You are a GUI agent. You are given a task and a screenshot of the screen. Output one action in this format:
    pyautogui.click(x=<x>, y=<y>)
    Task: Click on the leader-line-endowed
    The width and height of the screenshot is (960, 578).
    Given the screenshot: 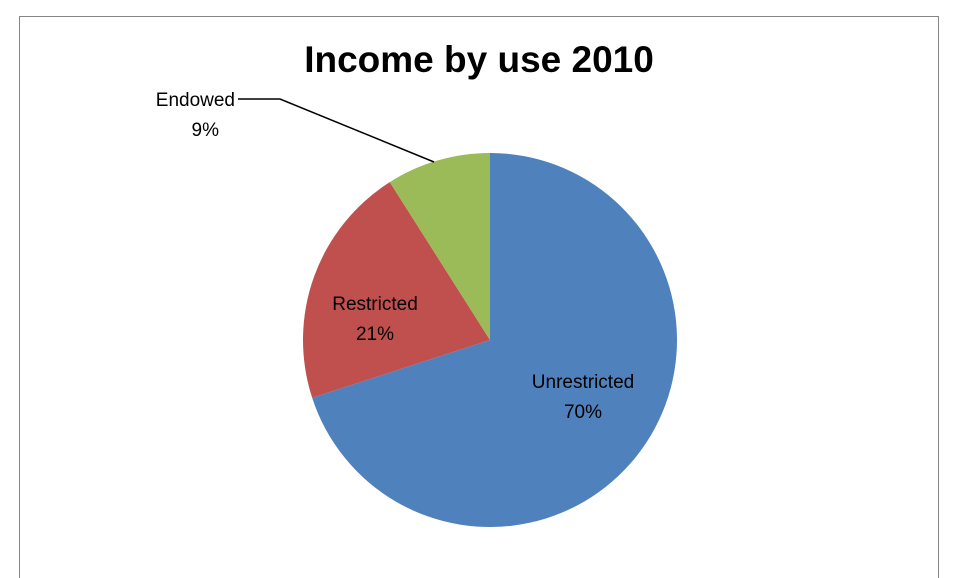 What is the action you would take?
    pyautogui.click(x=336, y=130)
    